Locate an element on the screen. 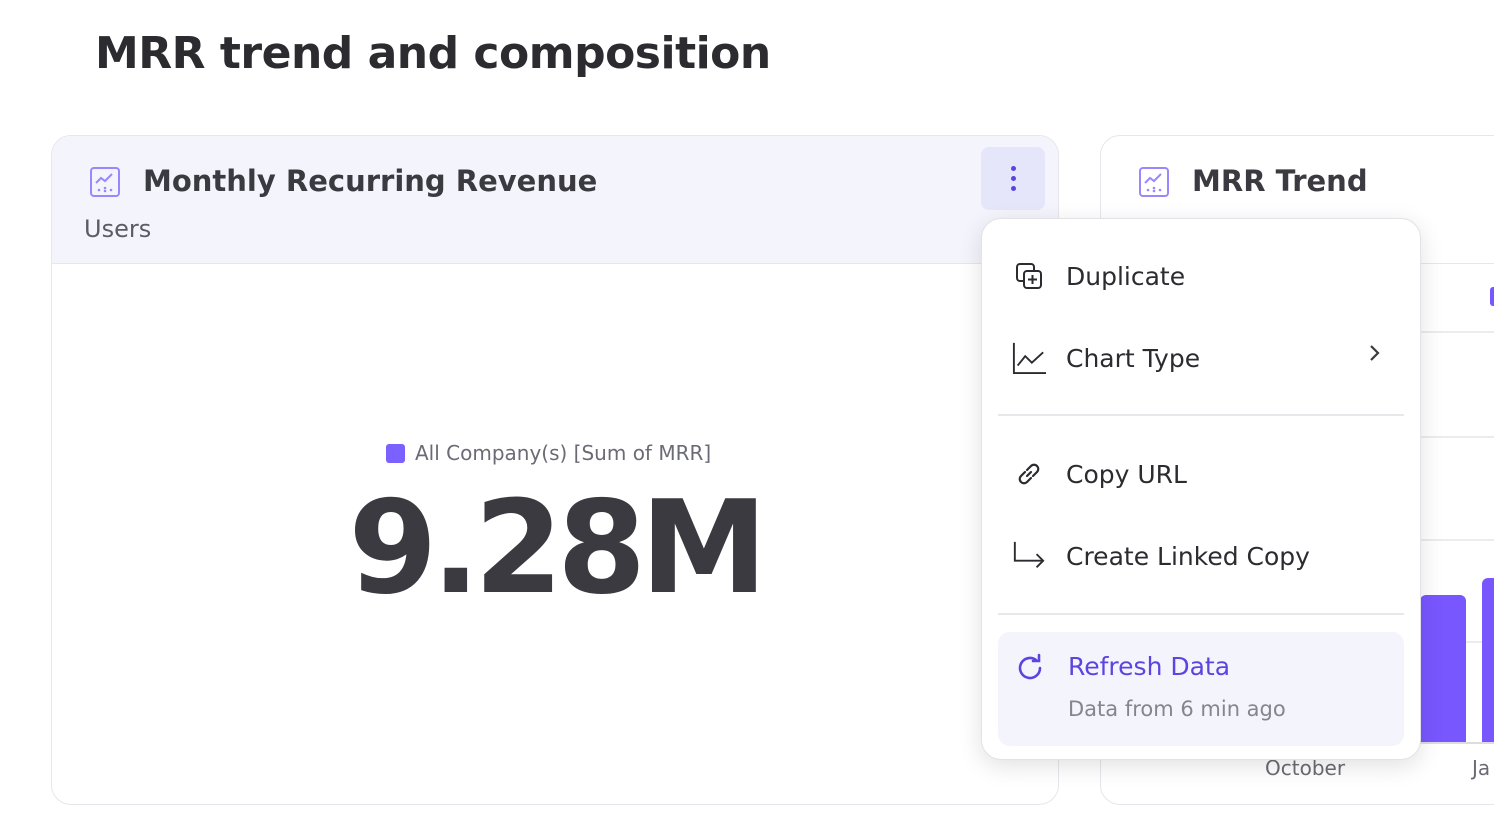 The height and width of the screenshot is (816, 1494). menu-item-label: Create Linked Copy is located at coordinates (1188, 556).